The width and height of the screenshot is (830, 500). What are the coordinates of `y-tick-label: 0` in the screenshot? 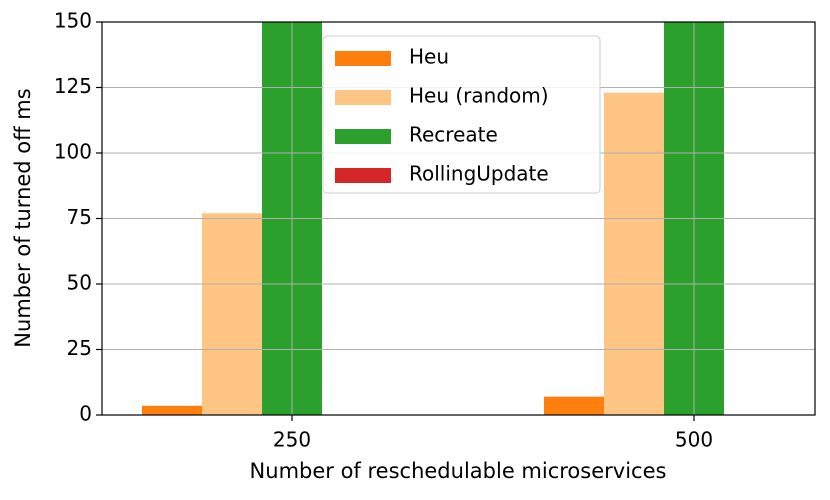 It's located at (85, 414).